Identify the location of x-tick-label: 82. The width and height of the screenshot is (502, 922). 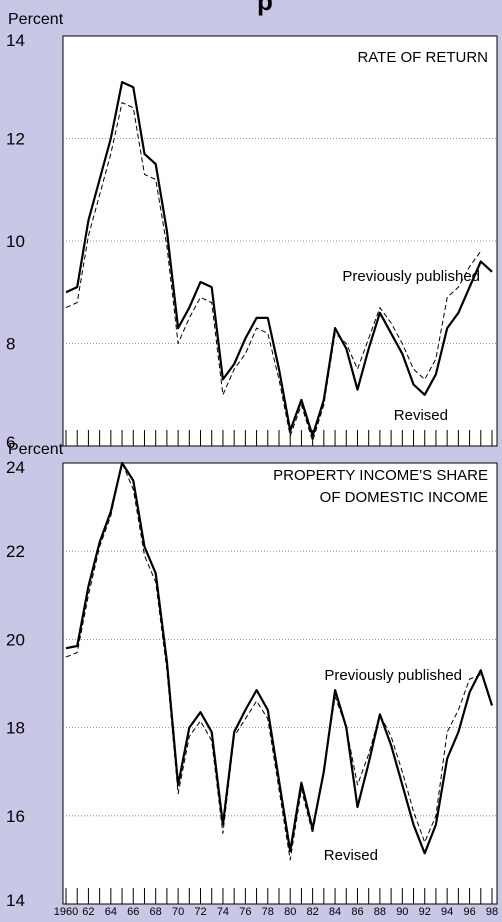
(313, 911).